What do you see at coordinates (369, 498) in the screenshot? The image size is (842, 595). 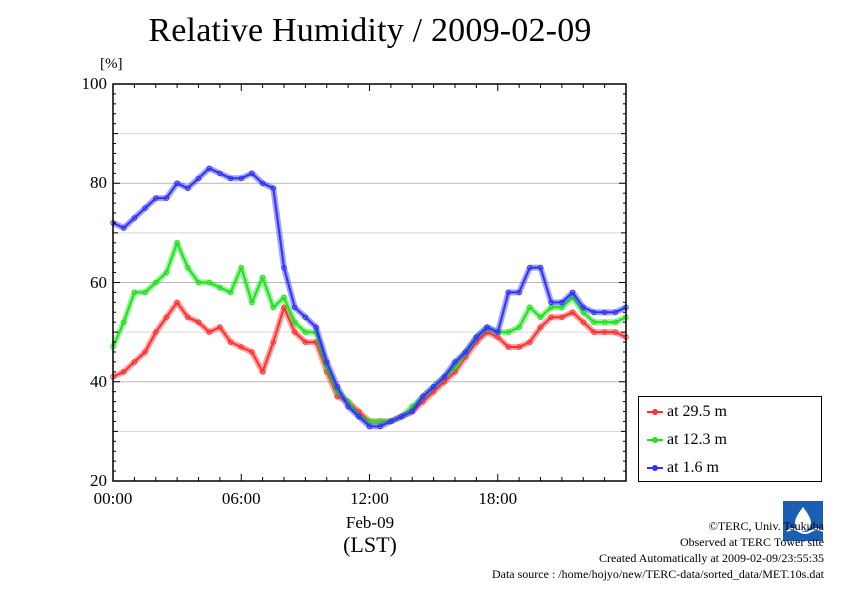 I see `x-tick-label: 12:00` at bounding box center [369, 498].